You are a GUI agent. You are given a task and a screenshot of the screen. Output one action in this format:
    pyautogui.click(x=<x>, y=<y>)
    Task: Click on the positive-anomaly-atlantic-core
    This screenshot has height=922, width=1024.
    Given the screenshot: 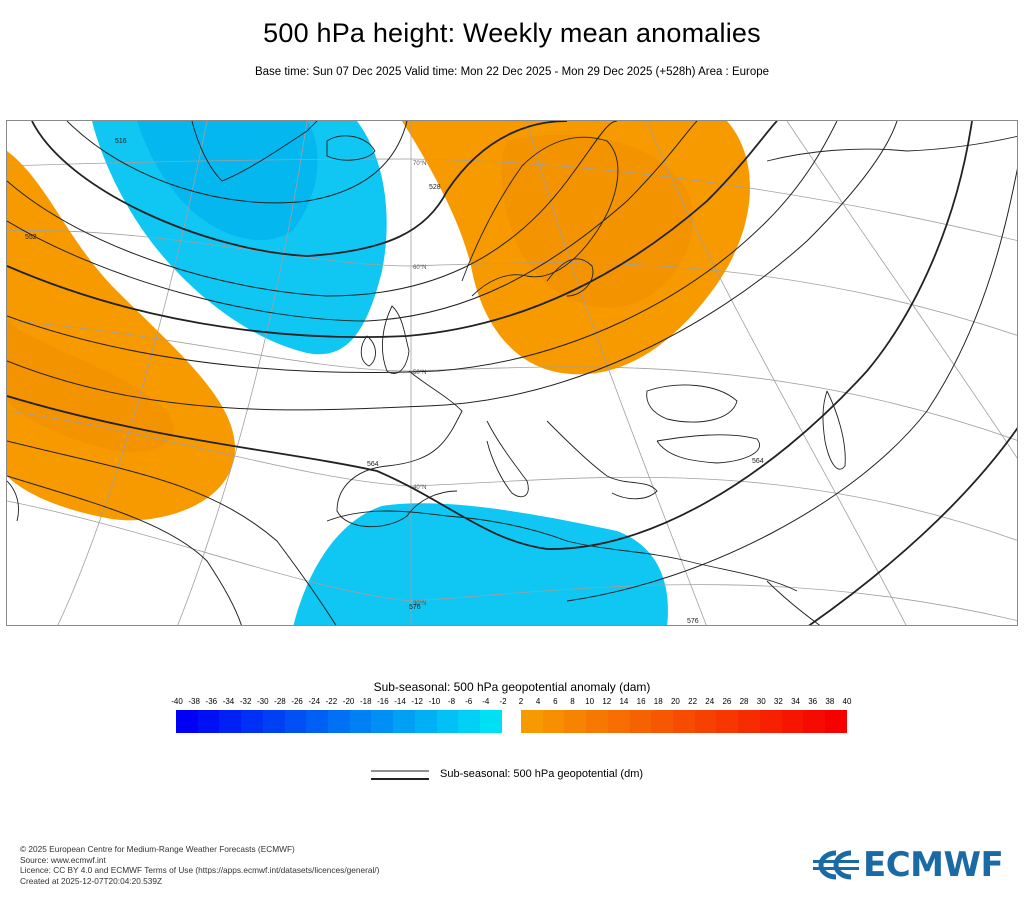 What is the action you would take?
    pyautogui.click(x=90, y=386)
    